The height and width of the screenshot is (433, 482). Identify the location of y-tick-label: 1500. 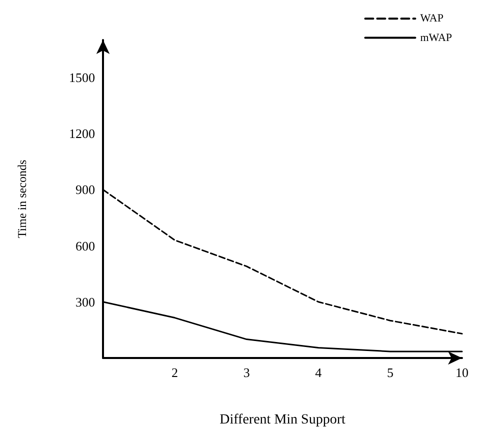
(82, 77).